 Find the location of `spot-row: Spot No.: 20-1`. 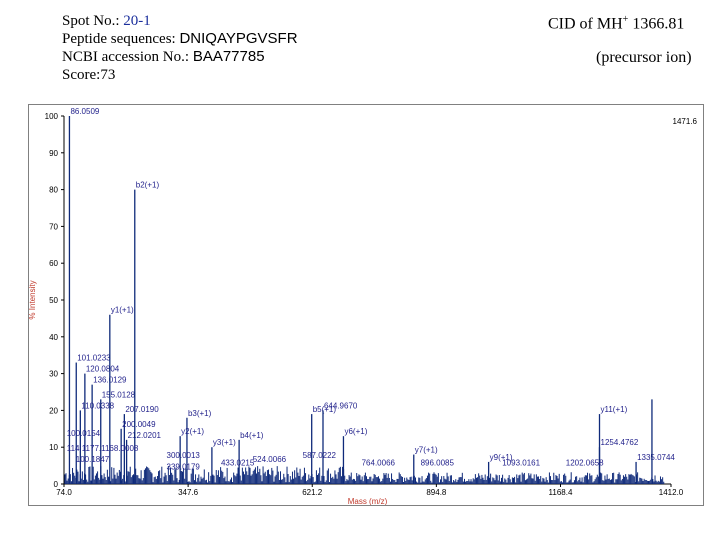

spot-row: Spot No.: 20-1 is located at coordinates (180, 21).